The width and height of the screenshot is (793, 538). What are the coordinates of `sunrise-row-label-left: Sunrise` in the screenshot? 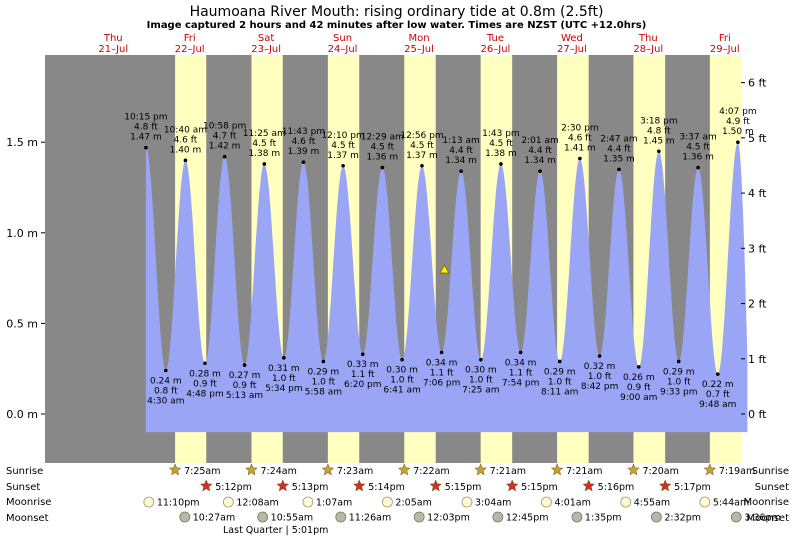 It's located at (24, 471).